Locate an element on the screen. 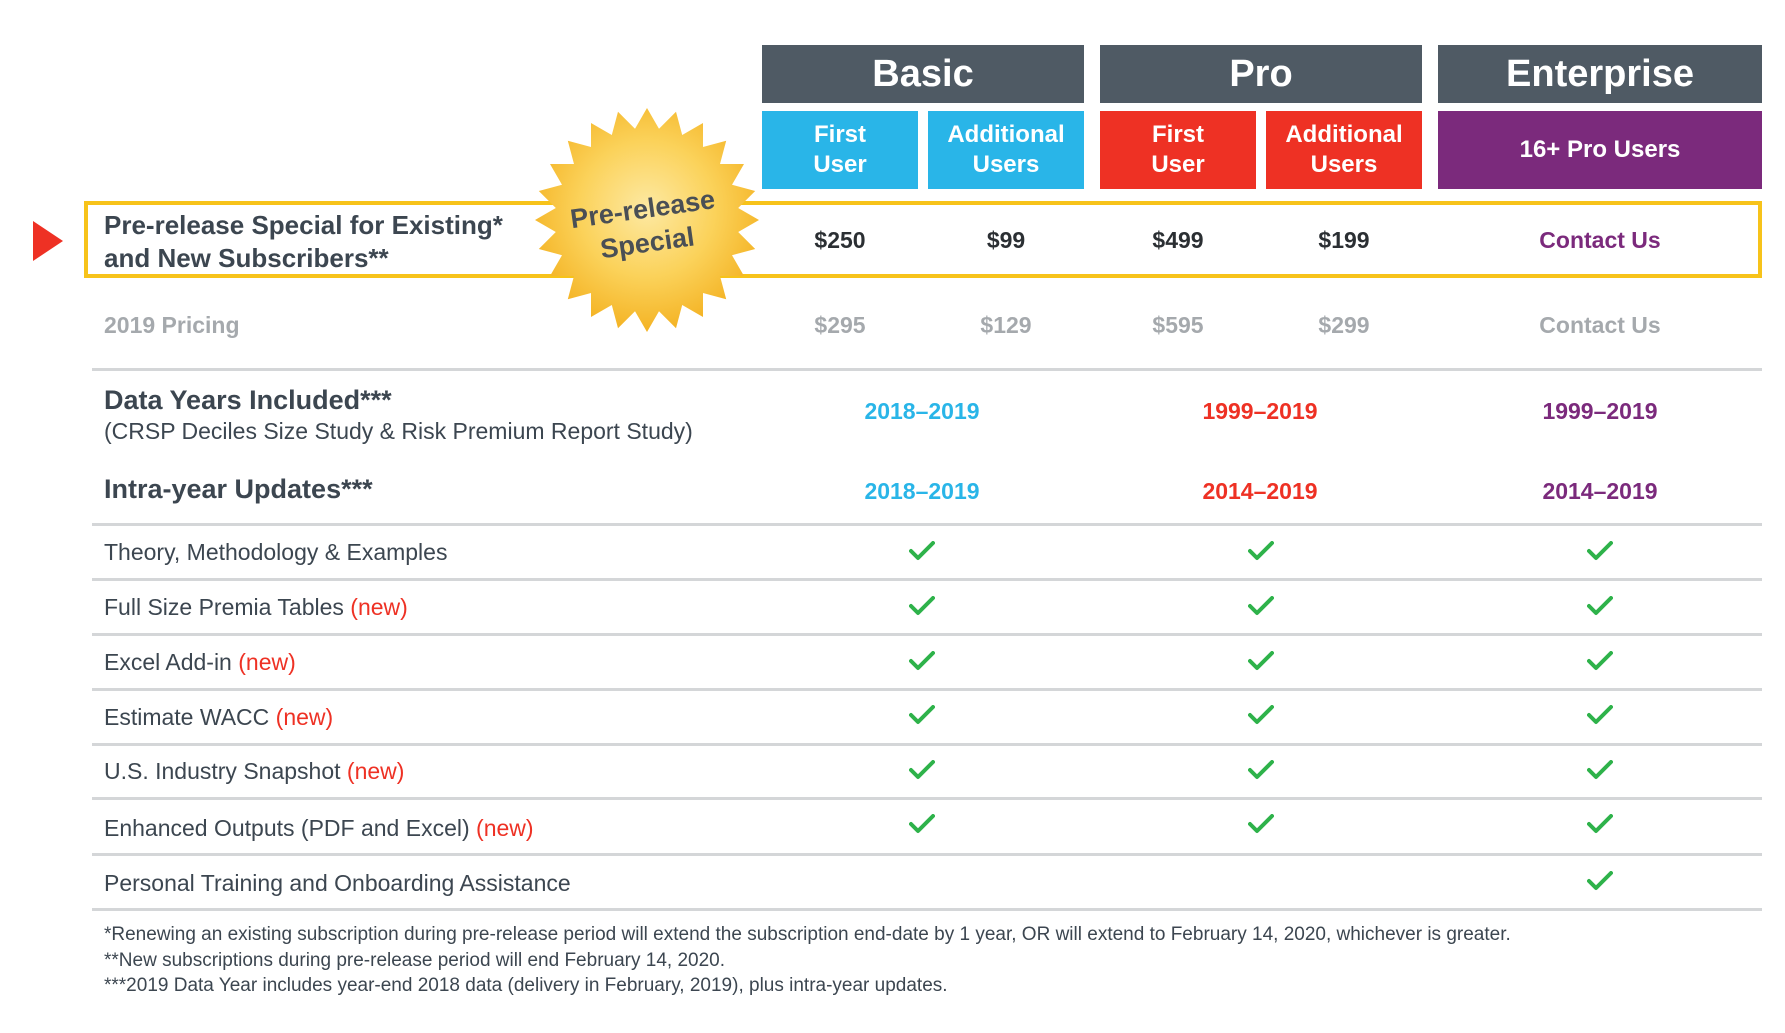 The image size is (1785, 1033). intra-year-enterprise: 2014–2019 is located at coordinates (1600, 491).